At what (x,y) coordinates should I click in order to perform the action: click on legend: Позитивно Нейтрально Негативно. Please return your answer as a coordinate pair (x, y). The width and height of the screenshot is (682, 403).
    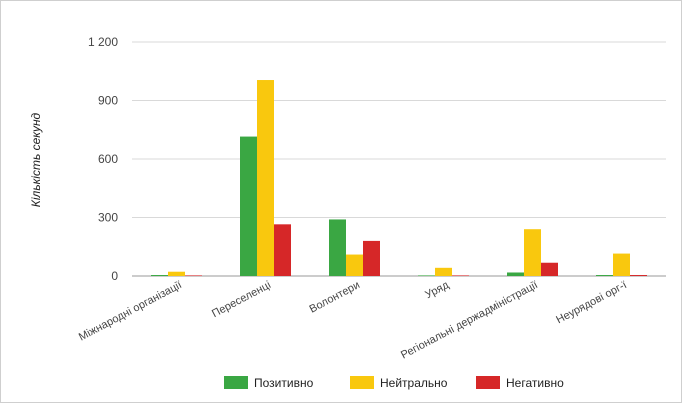
    Looking at the image, I should click on (394, 383).